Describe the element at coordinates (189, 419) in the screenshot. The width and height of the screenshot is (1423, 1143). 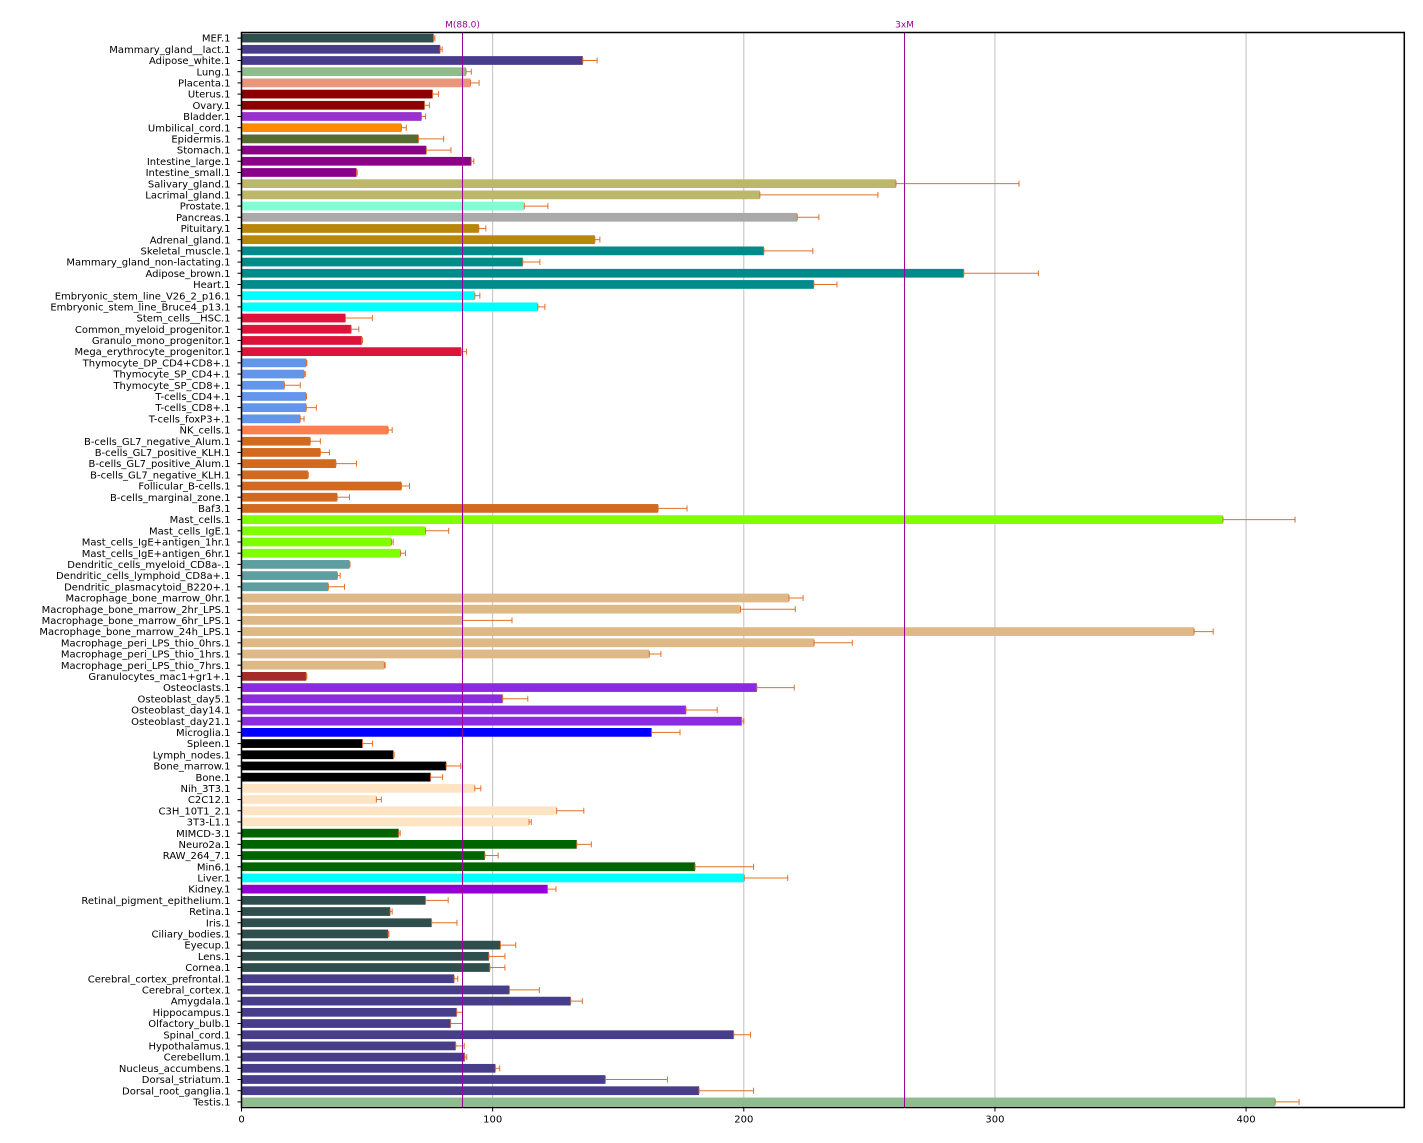
I see `y-tick-label: T-cells_foxP3+.1` at that location.